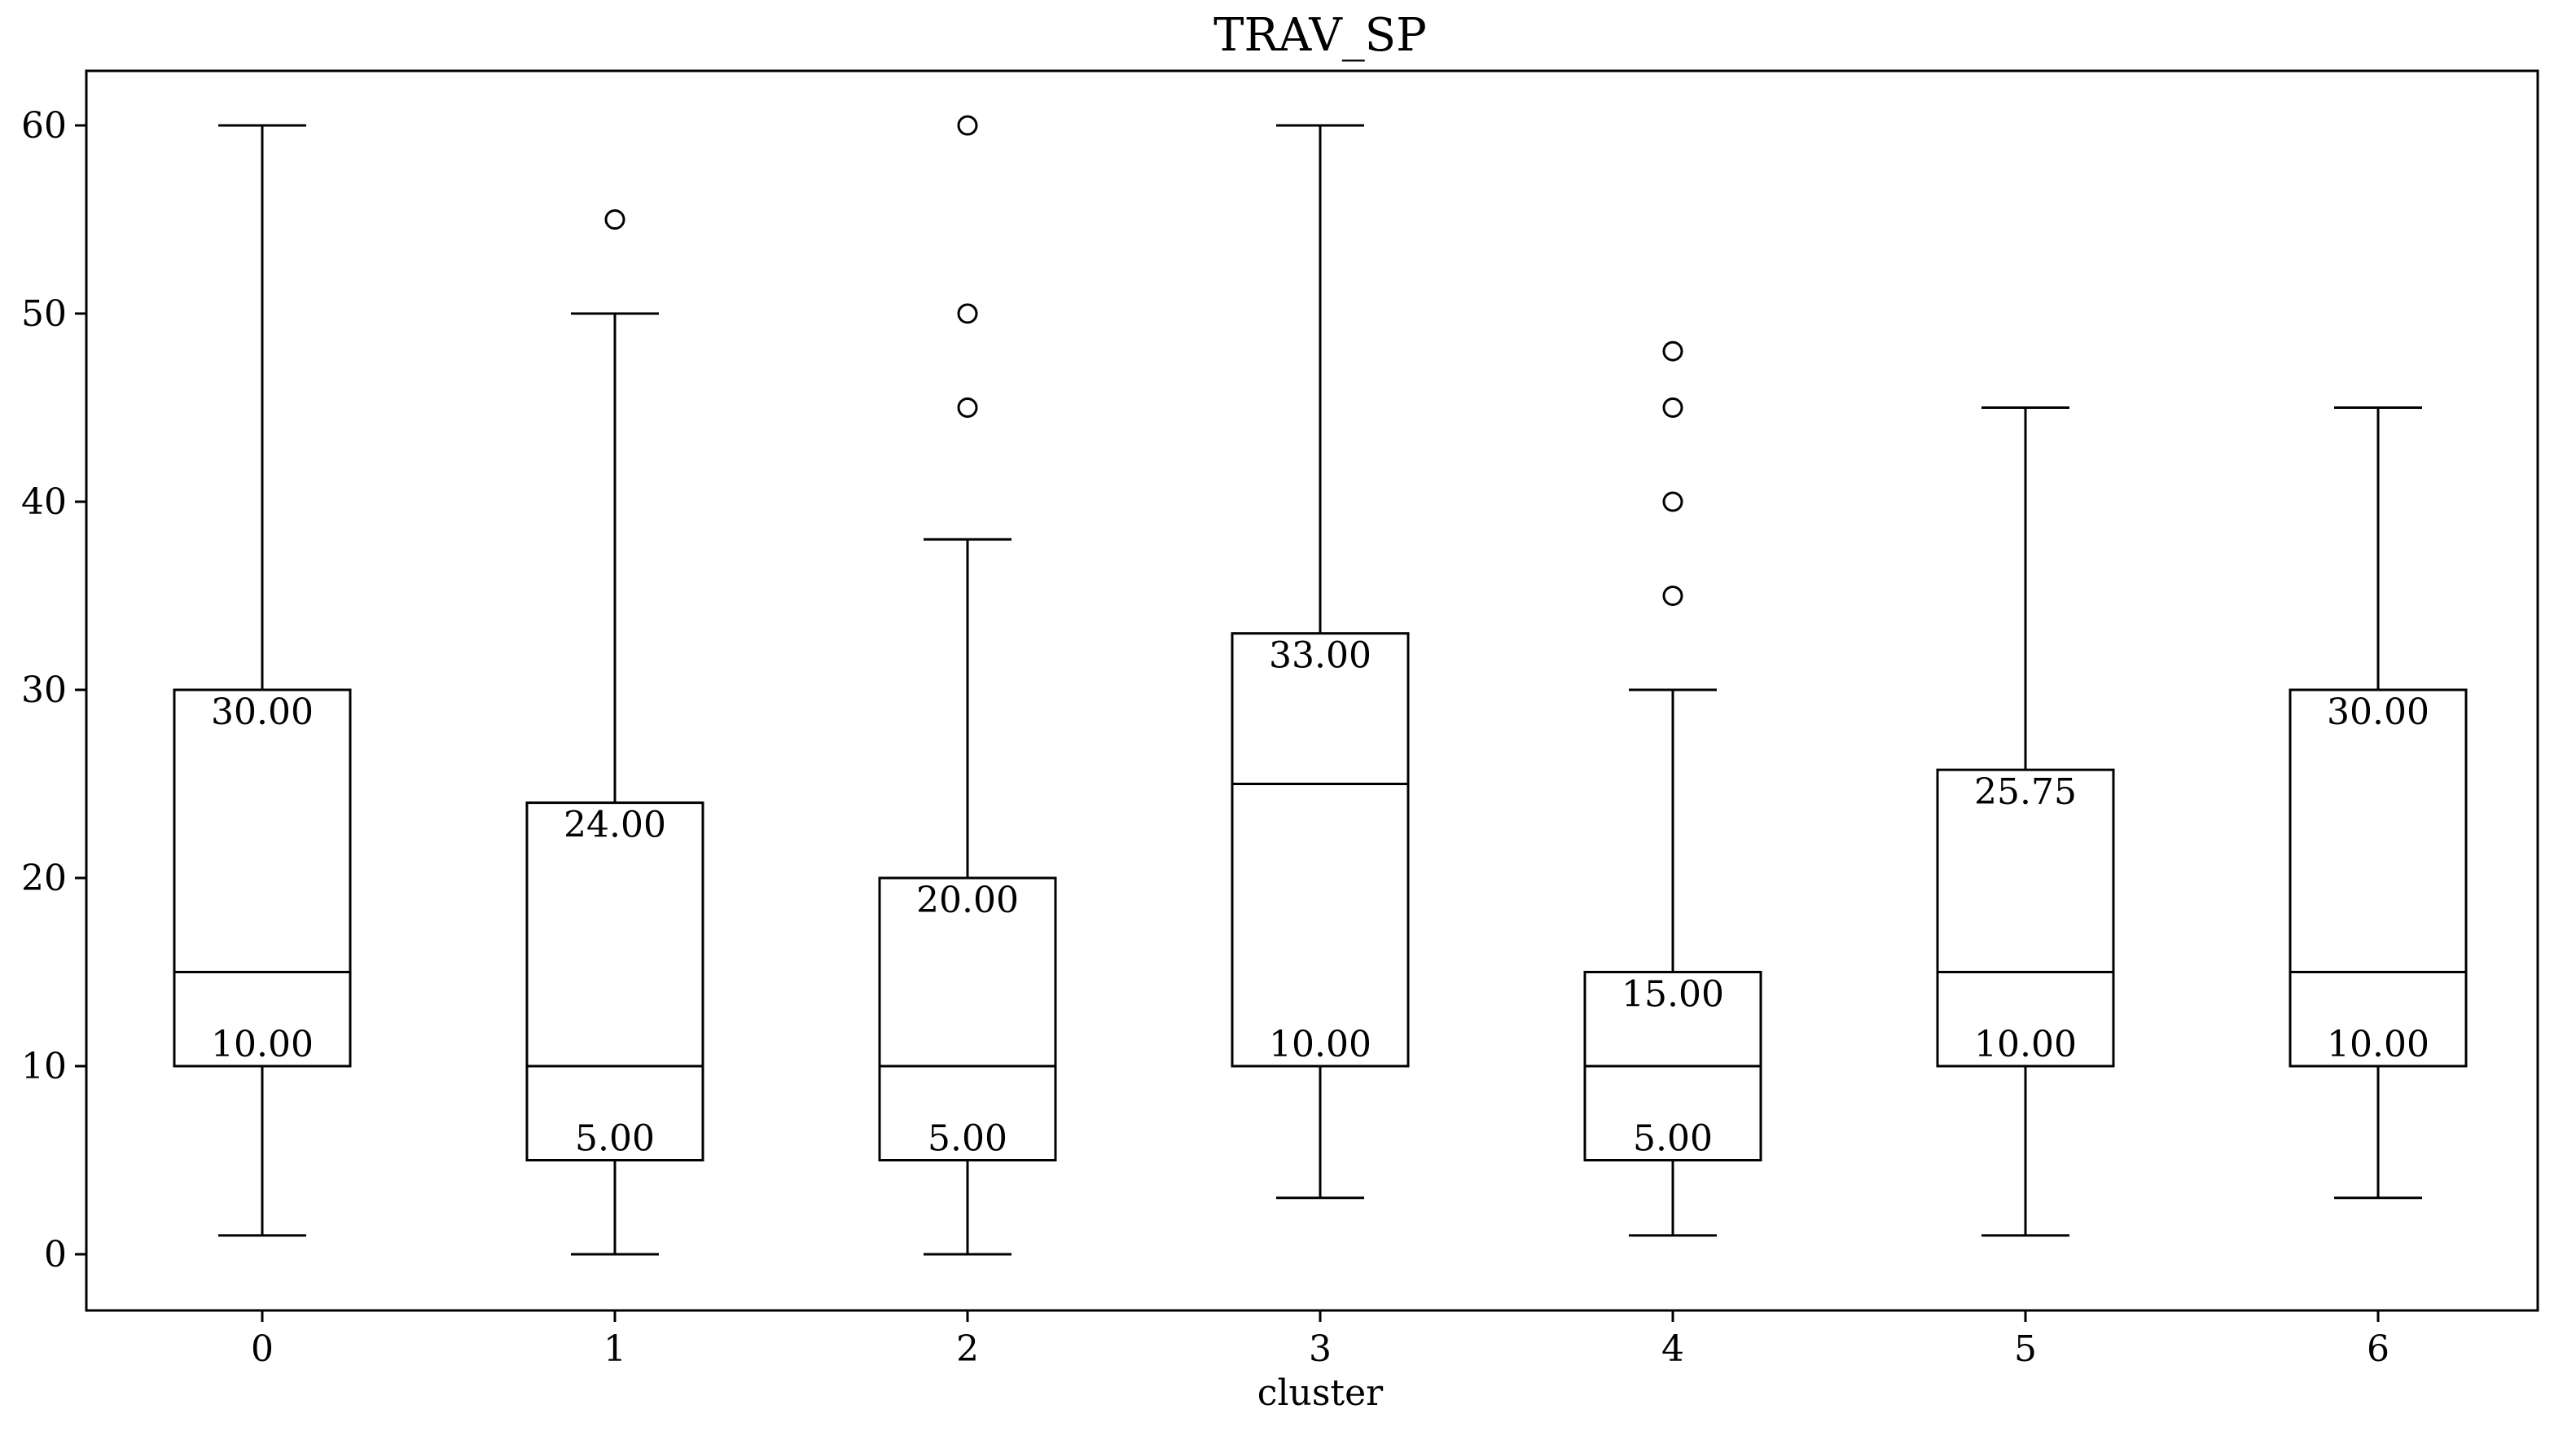  What do you see at coordinates (262, 1349) in the screenshot?
I see `x-tick-label: 0` at bounding box center [262, 1349].